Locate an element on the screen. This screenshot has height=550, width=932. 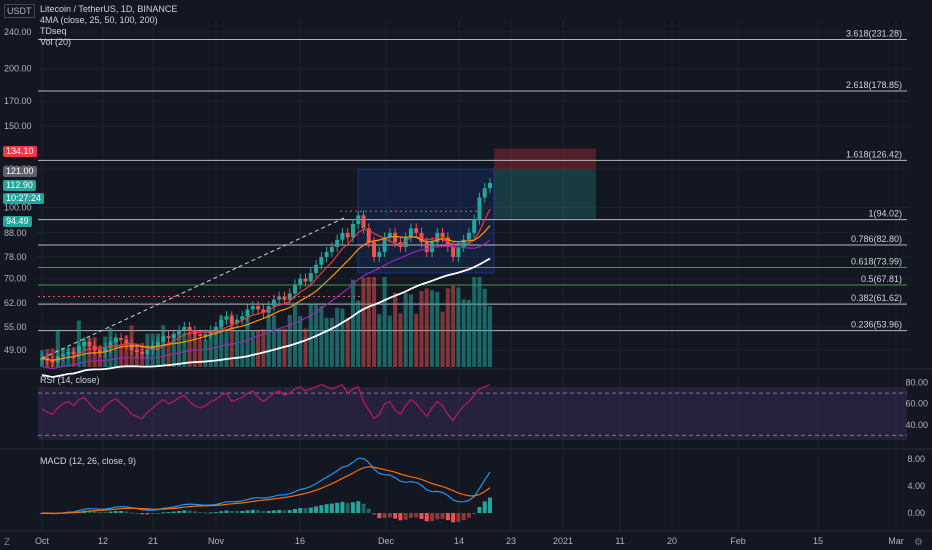
price-tag: 94.49 is located at coordinates (17, 221).